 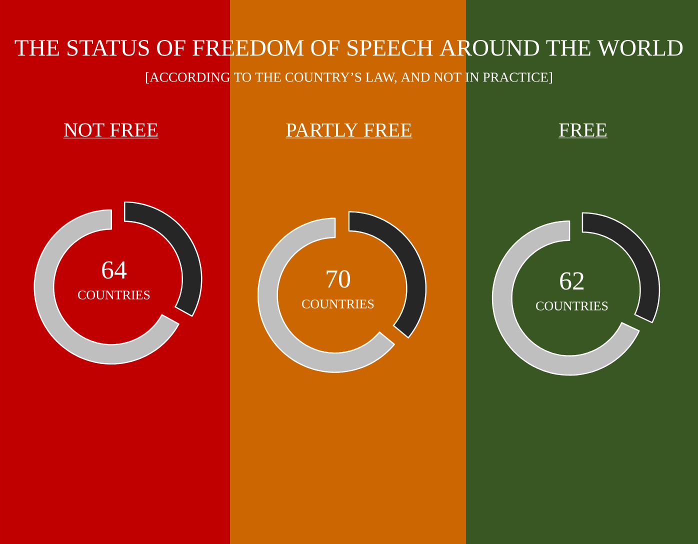 What do you see at coordinates (582, 130) in the screenshot?
I see `chart-title: FREE` at bounding box center [582, 130].